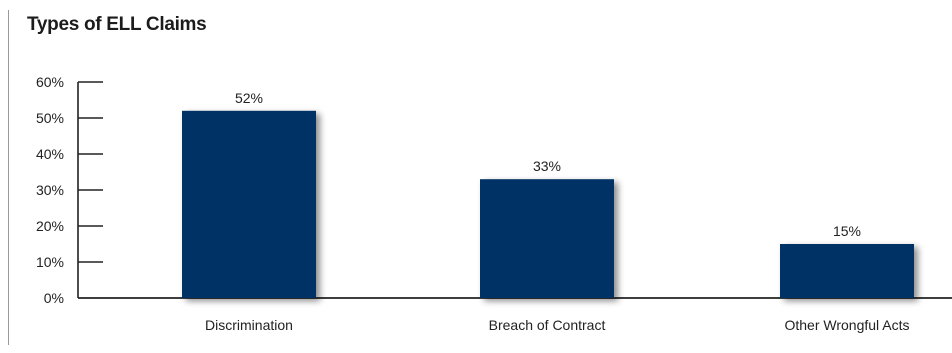  I want to click on left-border, so click(8, 177).